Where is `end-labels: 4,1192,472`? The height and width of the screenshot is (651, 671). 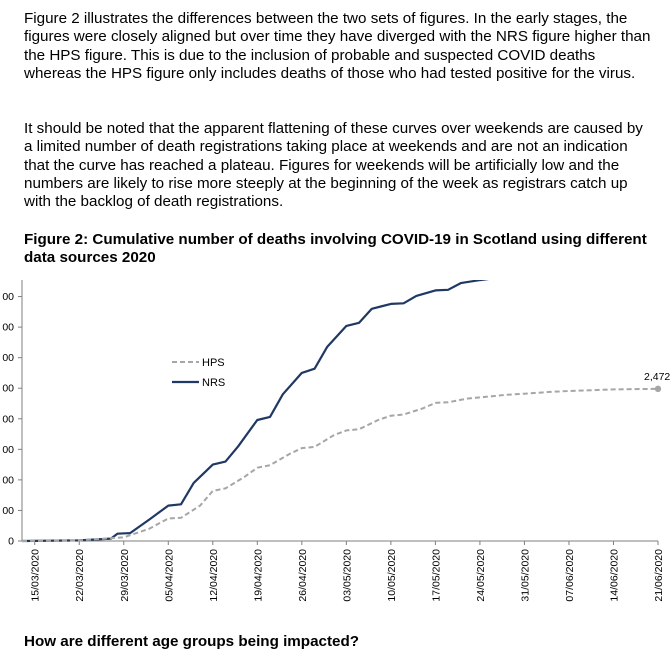
end-labels: 4,1192,472 is located at coordinates (657, 377).